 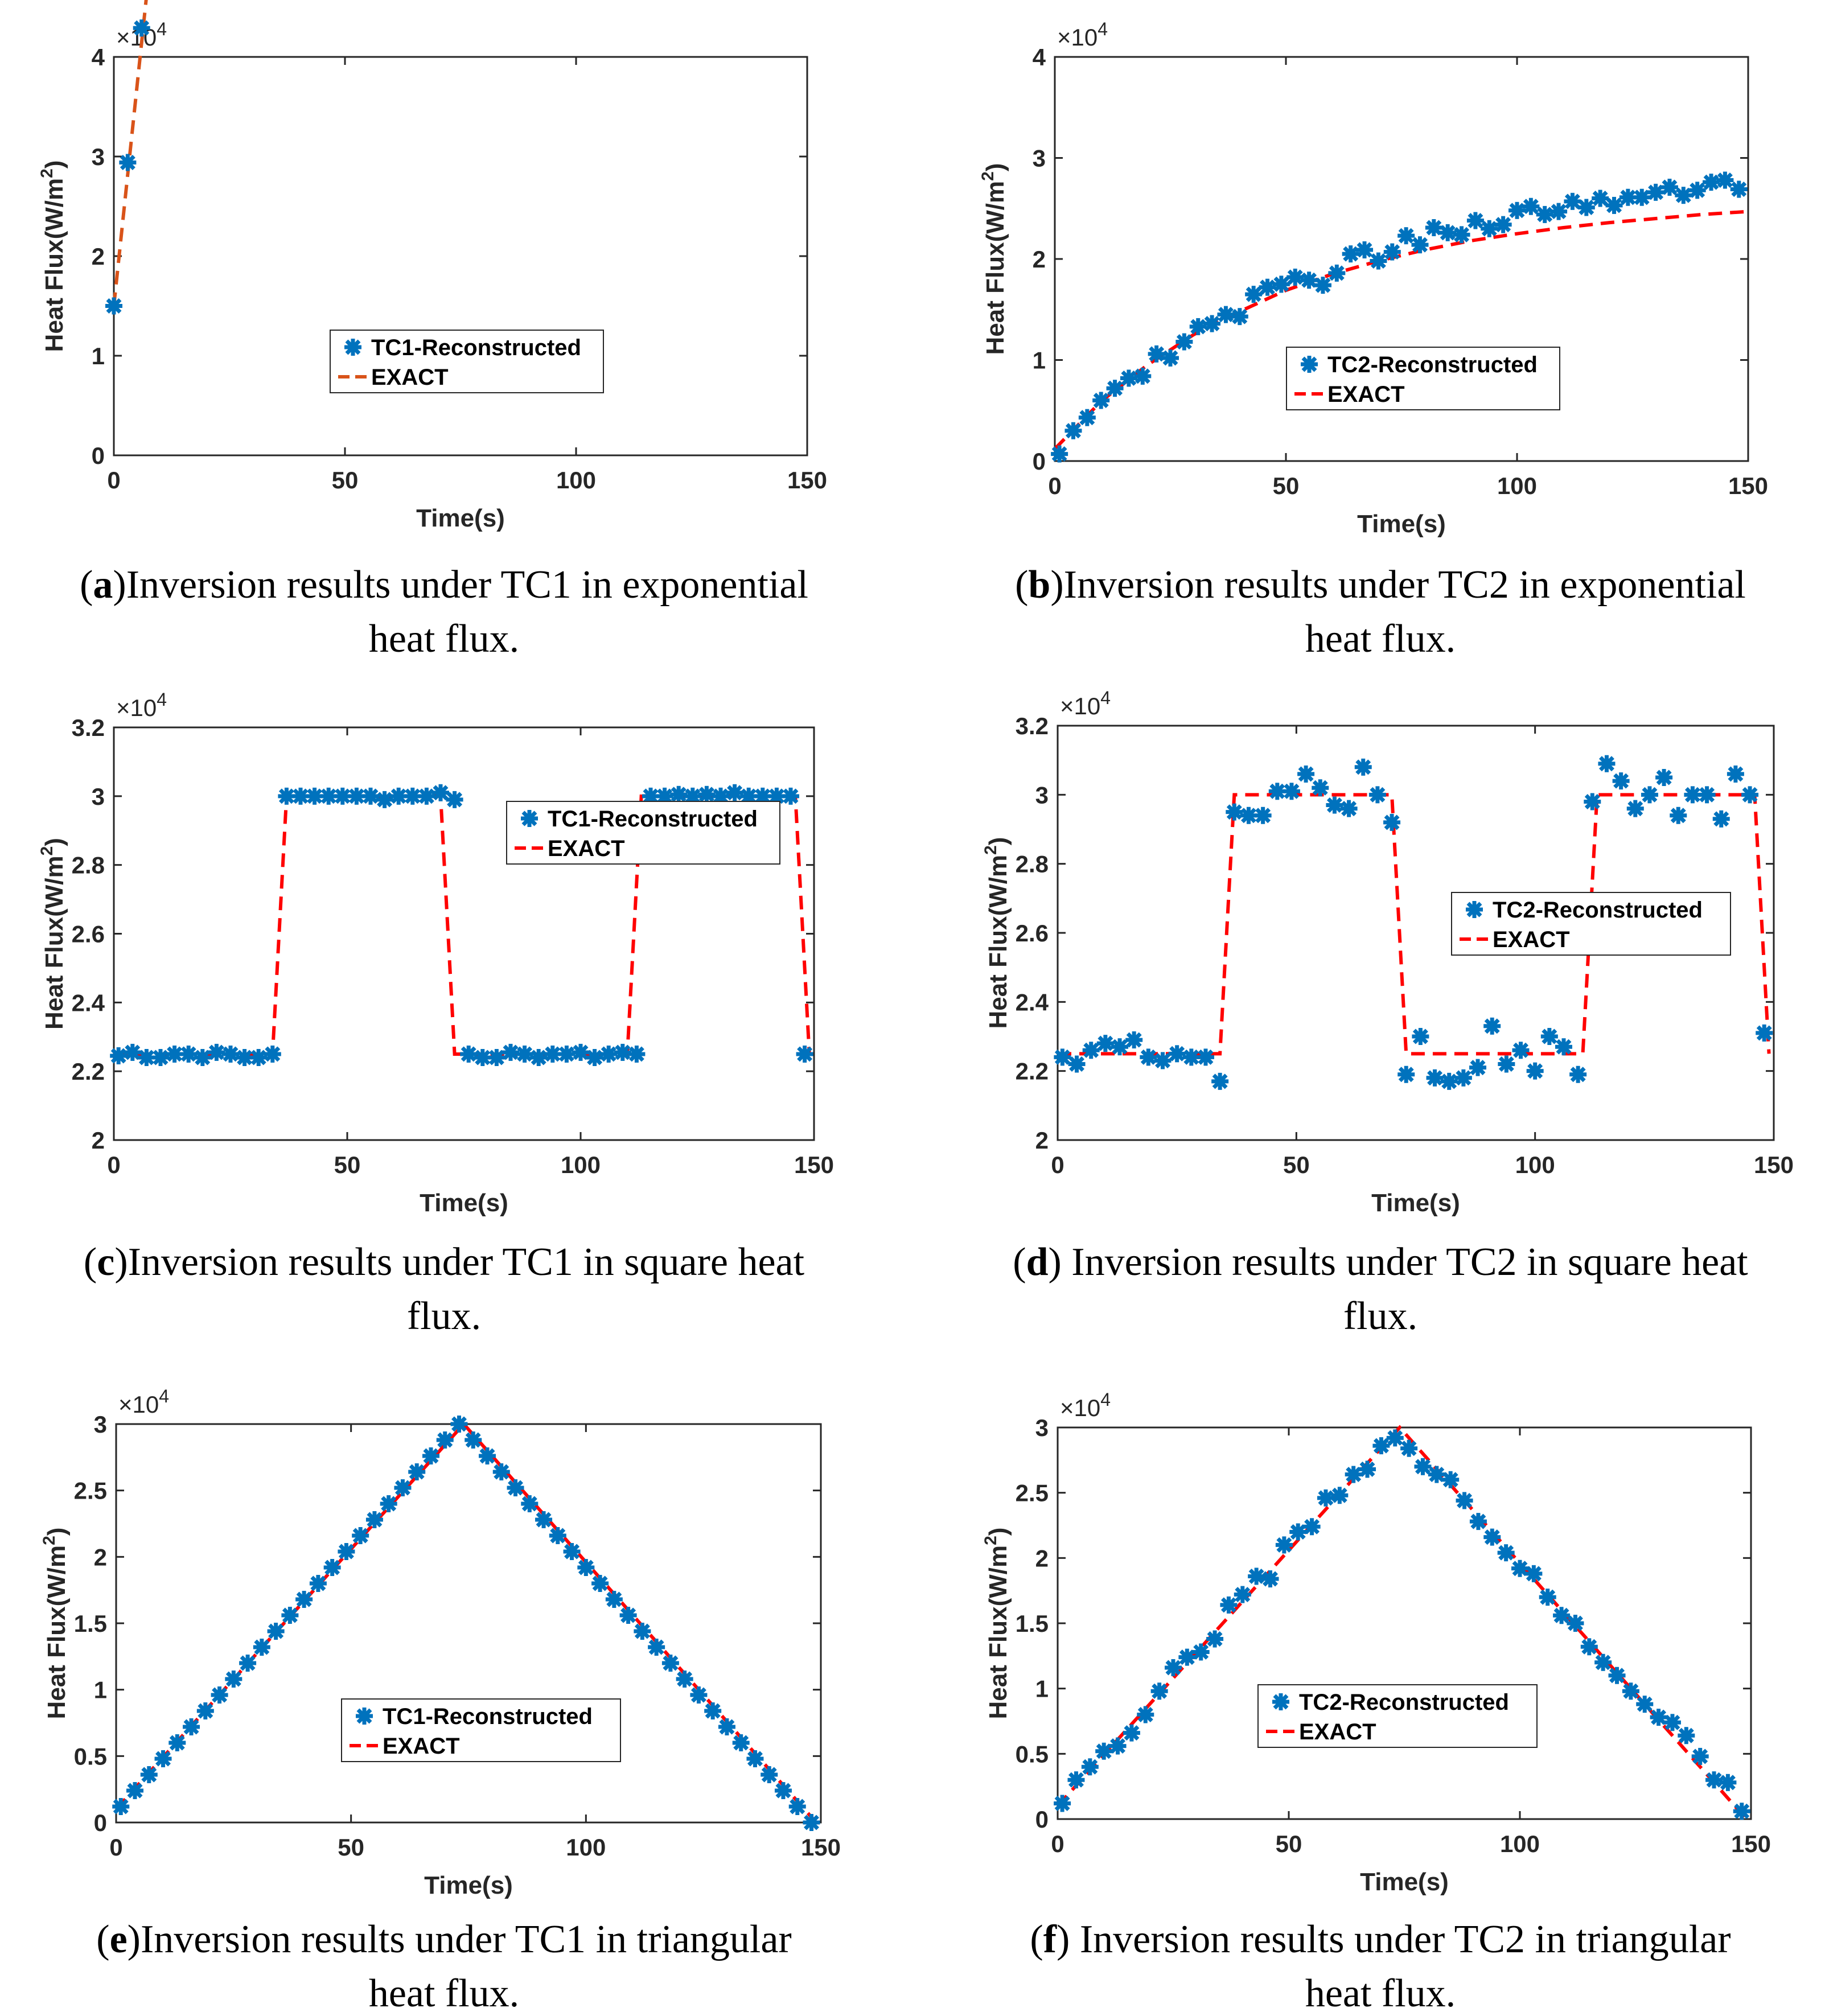 What do you see at coordinates (586, 1847) in the screenshot?
I see `x-tick-label: 100` at bounding box center [586, 1847].